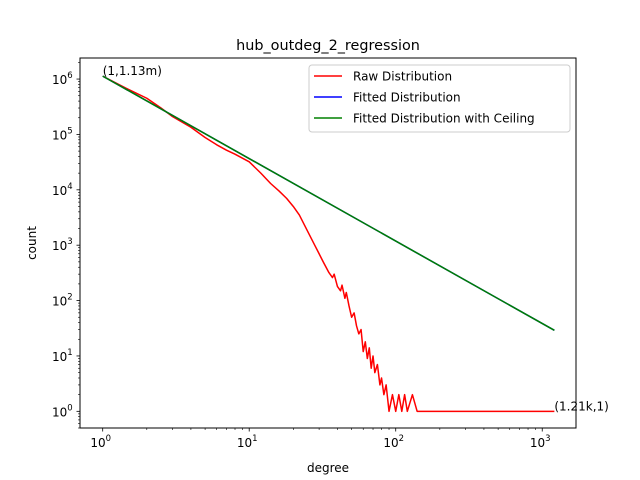  I want to click on y-tick-label: 10⁴, so click(62, 190).